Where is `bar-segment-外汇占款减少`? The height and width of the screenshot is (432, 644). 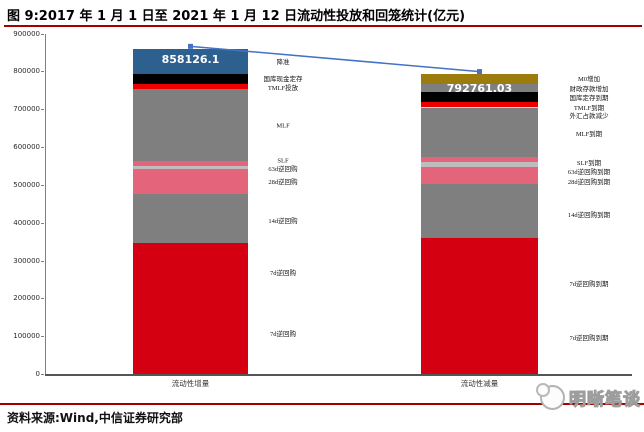
bar-segment-外汇占款减少 is located at coordinates (479, 107).